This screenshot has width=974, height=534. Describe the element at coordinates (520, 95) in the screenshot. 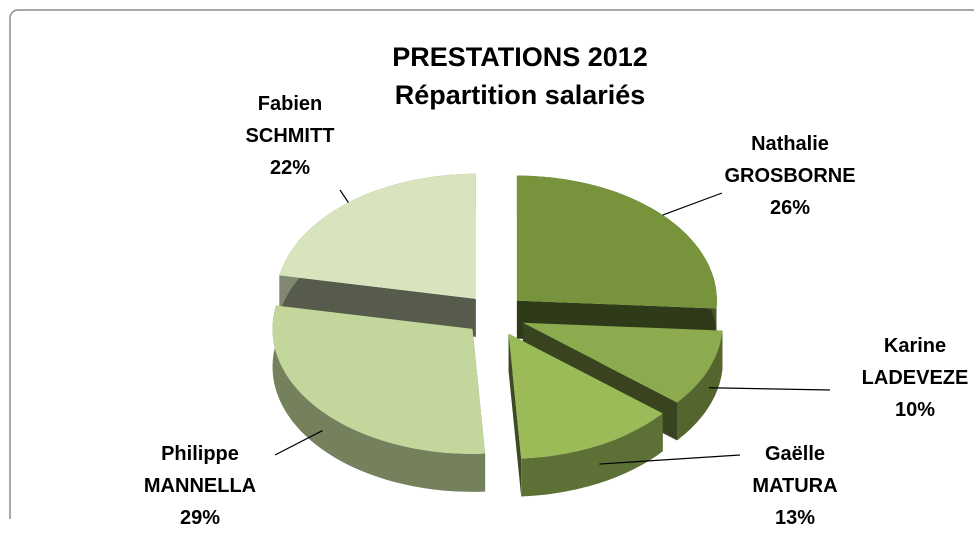

I see `chart-subtitle: Répartition salariés` at that location.